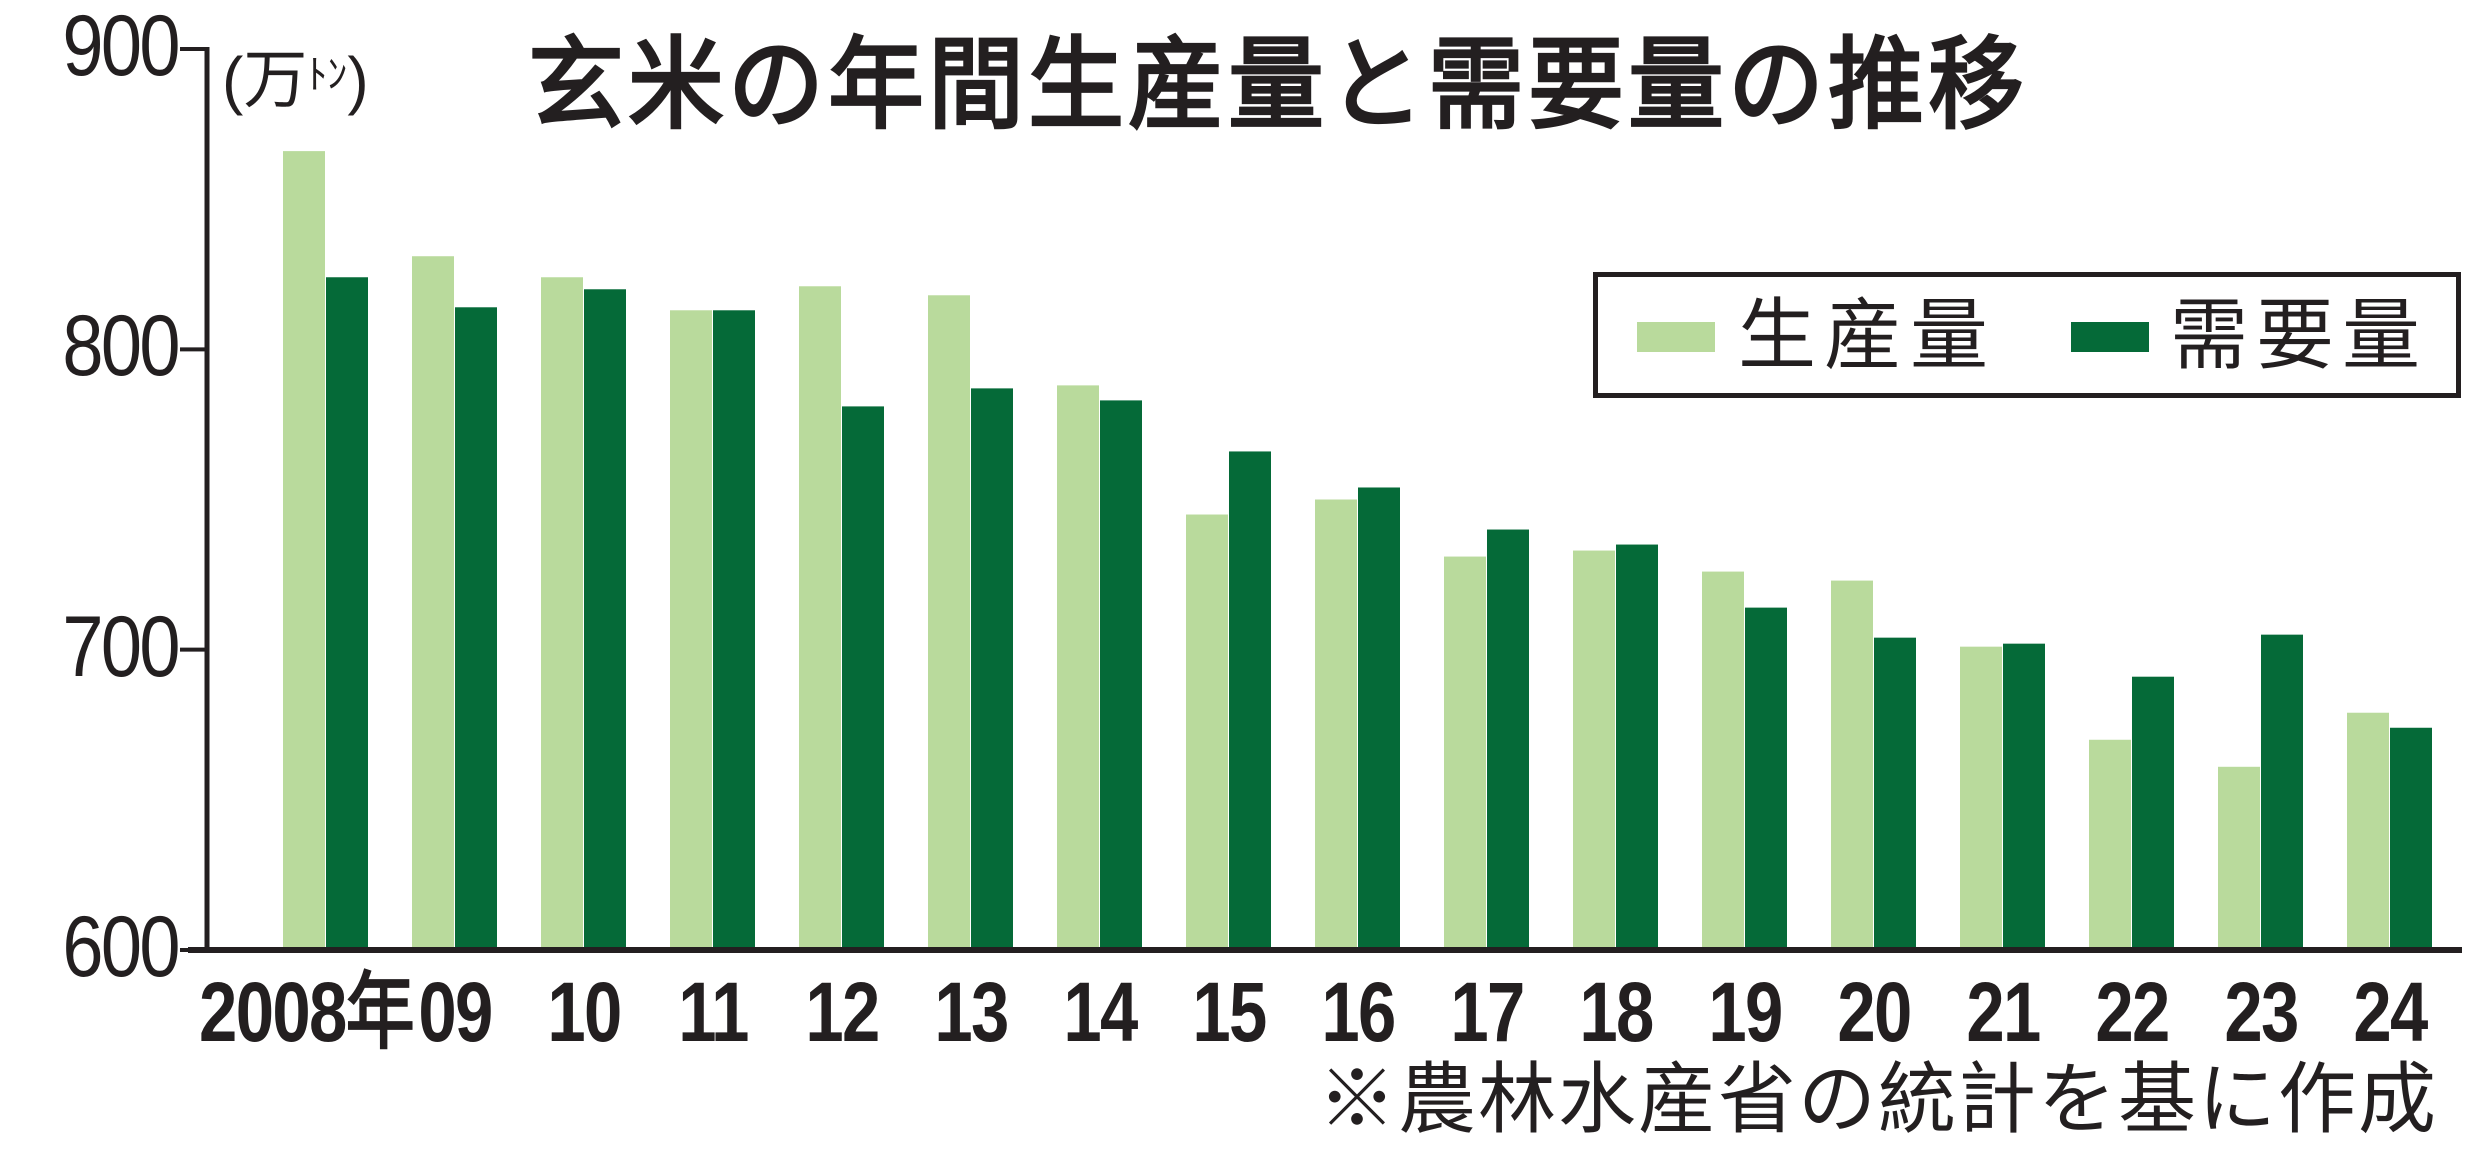  I want to click on x-tick-label: 10, so click(584, 1012).